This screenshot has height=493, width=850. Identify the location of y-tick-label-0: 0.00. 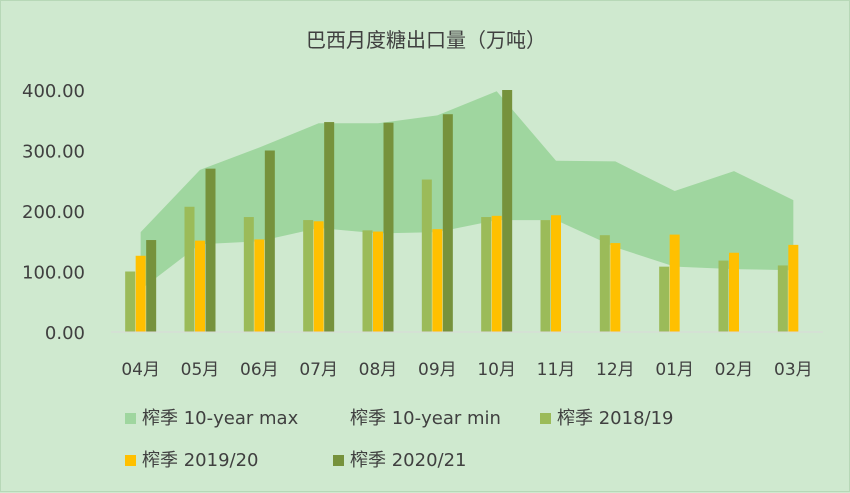
(65, 333).